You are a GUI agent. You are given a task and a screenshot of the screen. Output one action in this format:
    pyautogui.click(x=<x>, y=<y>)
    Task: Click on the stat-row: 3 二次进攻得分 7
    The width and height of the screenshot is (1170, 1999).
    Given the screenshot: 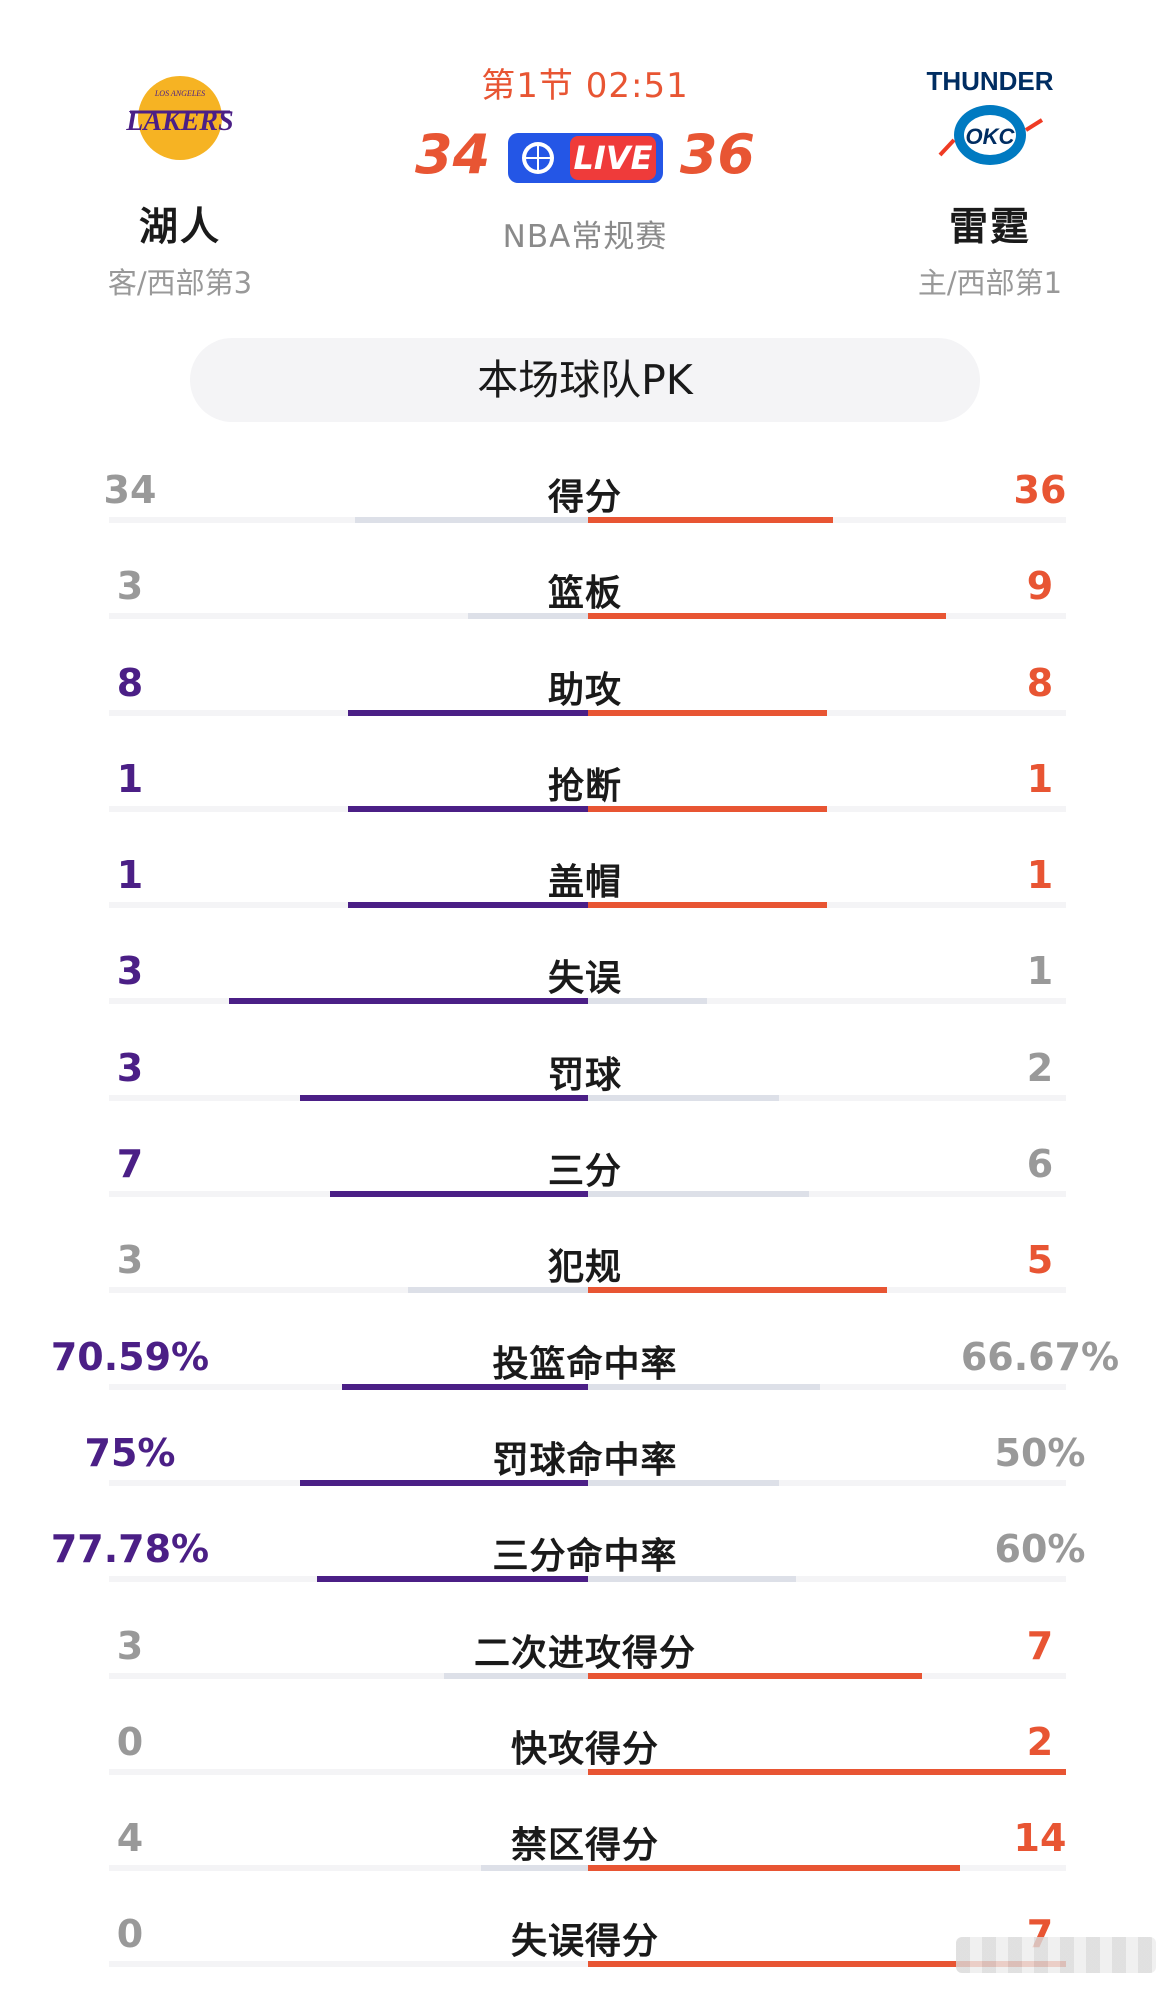 What is the action you would take?
    pyautogui.click(x=585, y=1662)
    